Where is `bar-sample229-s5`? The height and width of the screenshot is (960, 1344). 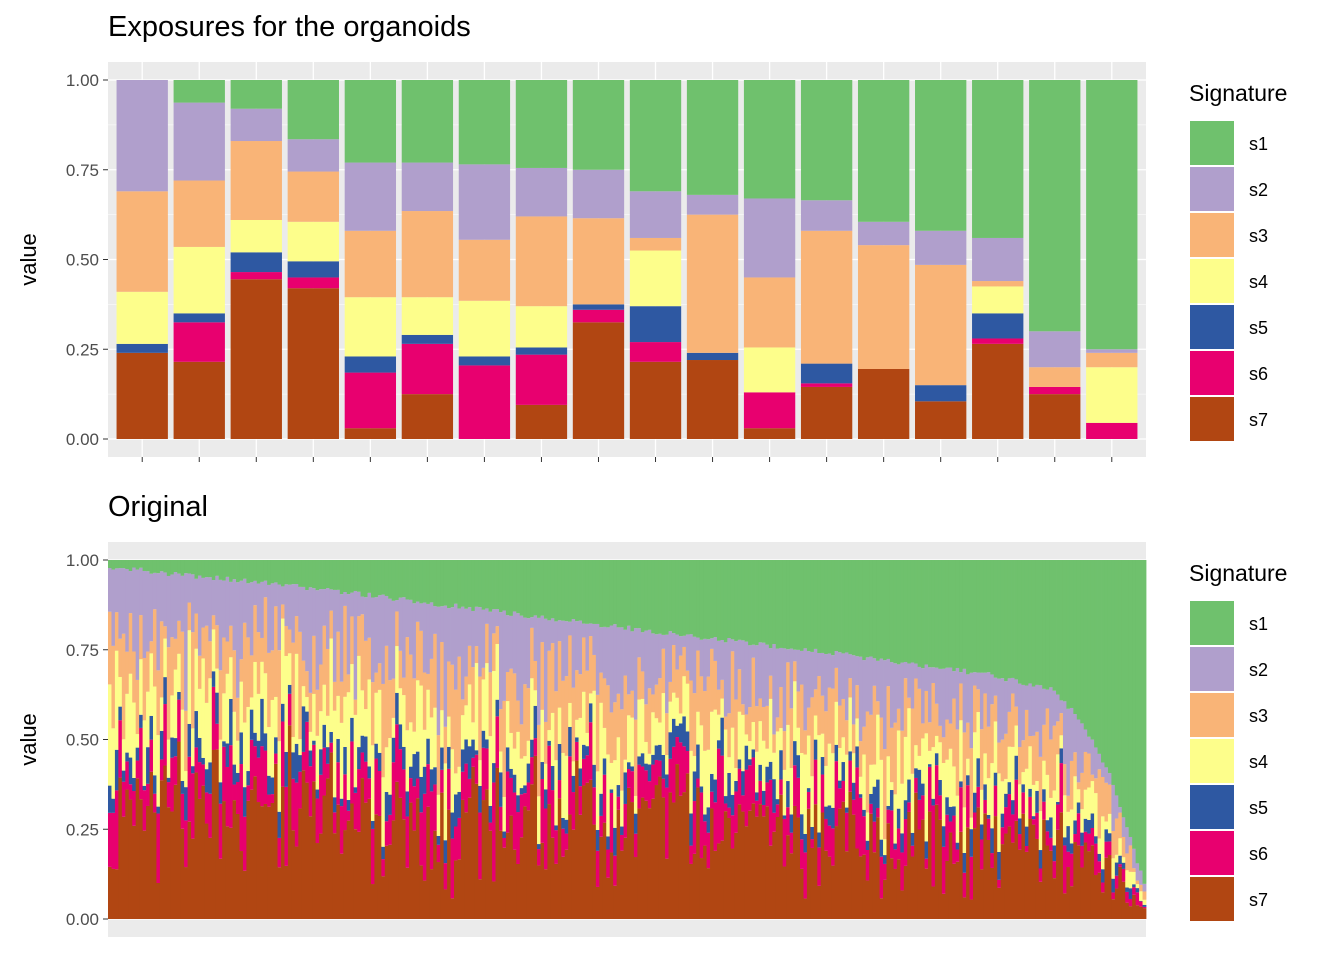
bar-sample229-s5 is located at coordinates (898, 818).